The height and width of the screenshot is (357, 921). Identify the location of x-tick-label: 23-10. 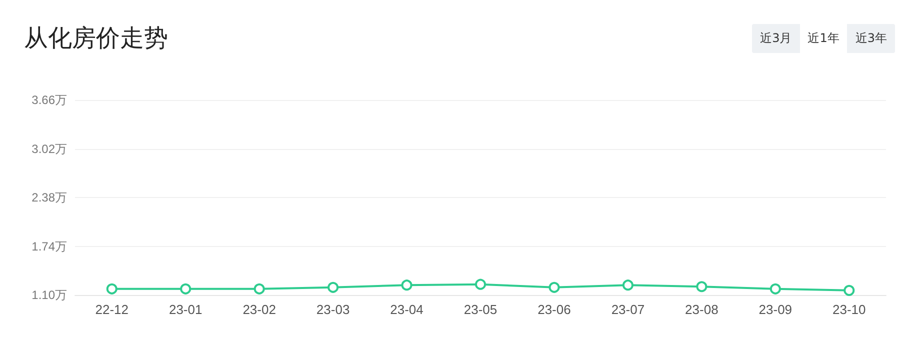
(849, 309).